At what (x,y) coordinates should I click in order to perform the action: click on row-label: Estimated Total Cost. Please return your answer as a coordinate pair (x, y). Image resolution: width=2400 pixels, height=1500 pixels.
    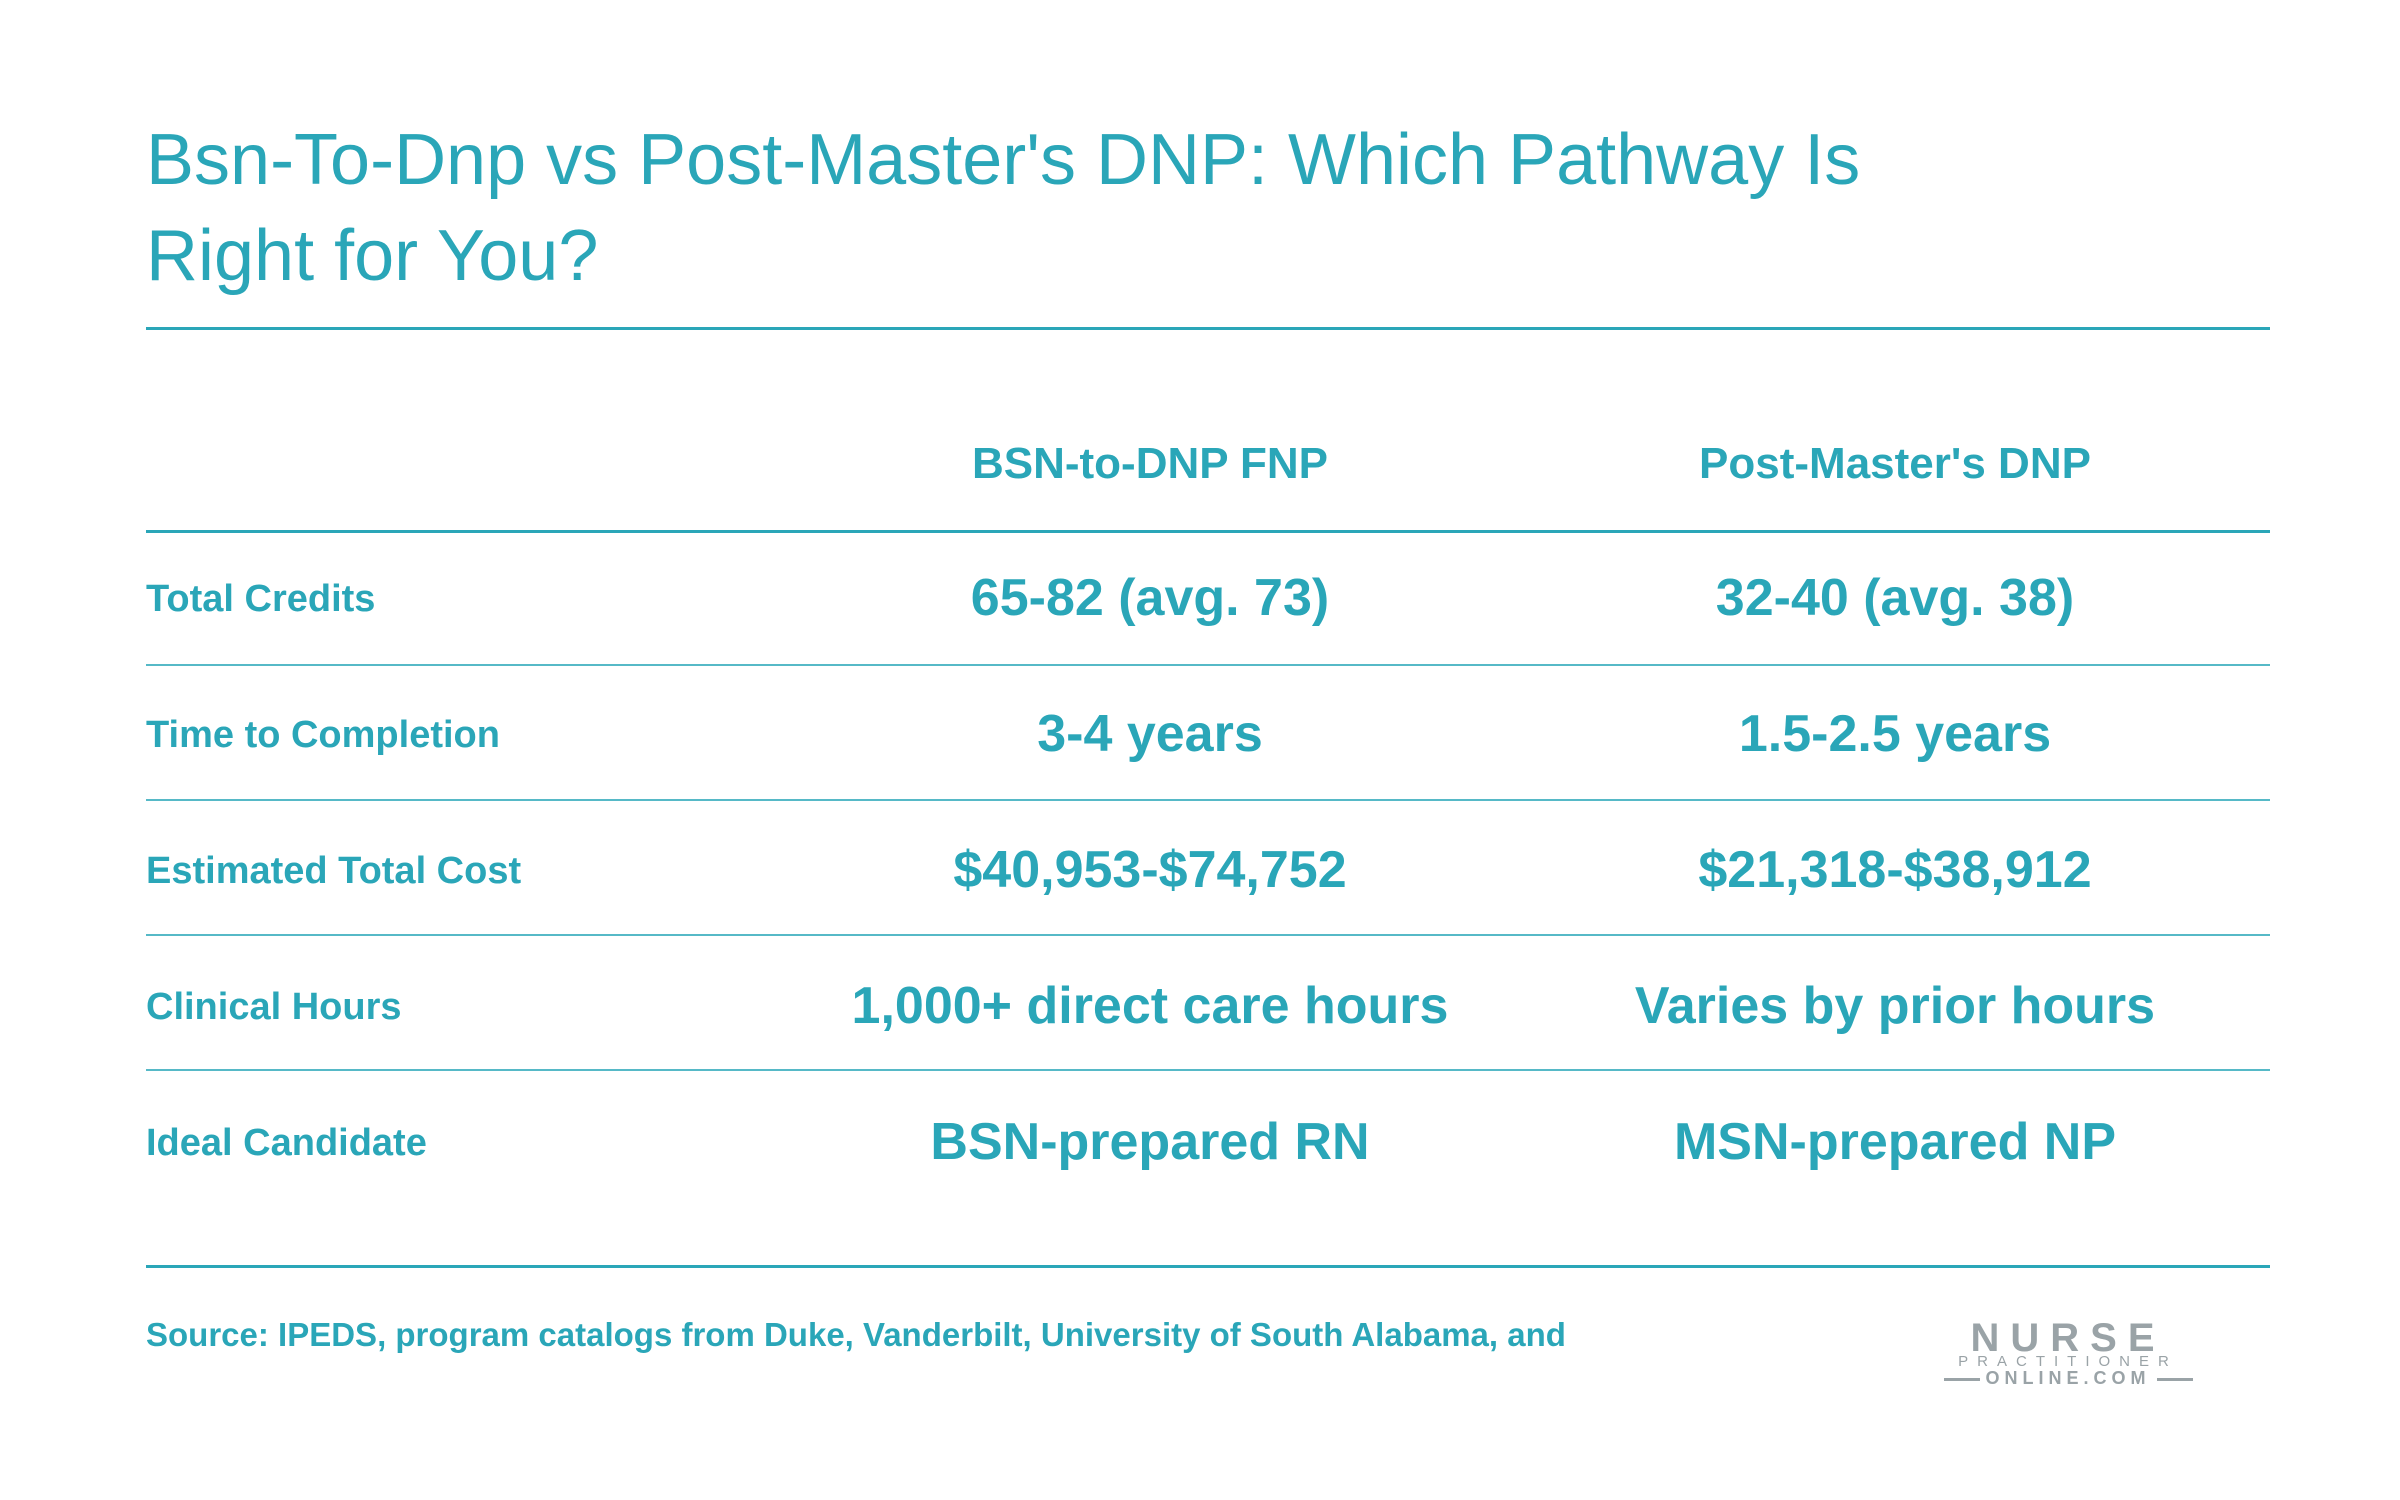
    Looking at the image, I should click on (334, 871).